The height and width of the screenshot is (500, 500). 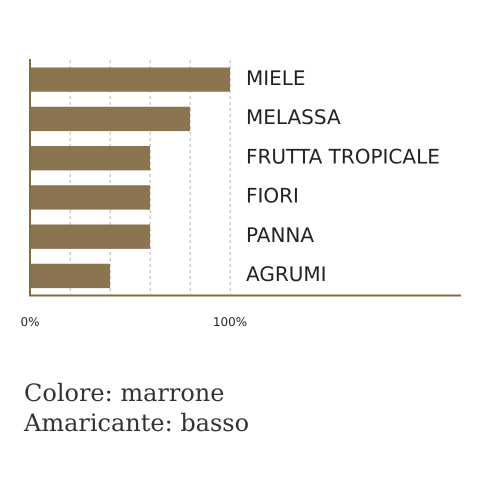 I want to click on text: Amaricante: basso, so click(x=137, y=423).